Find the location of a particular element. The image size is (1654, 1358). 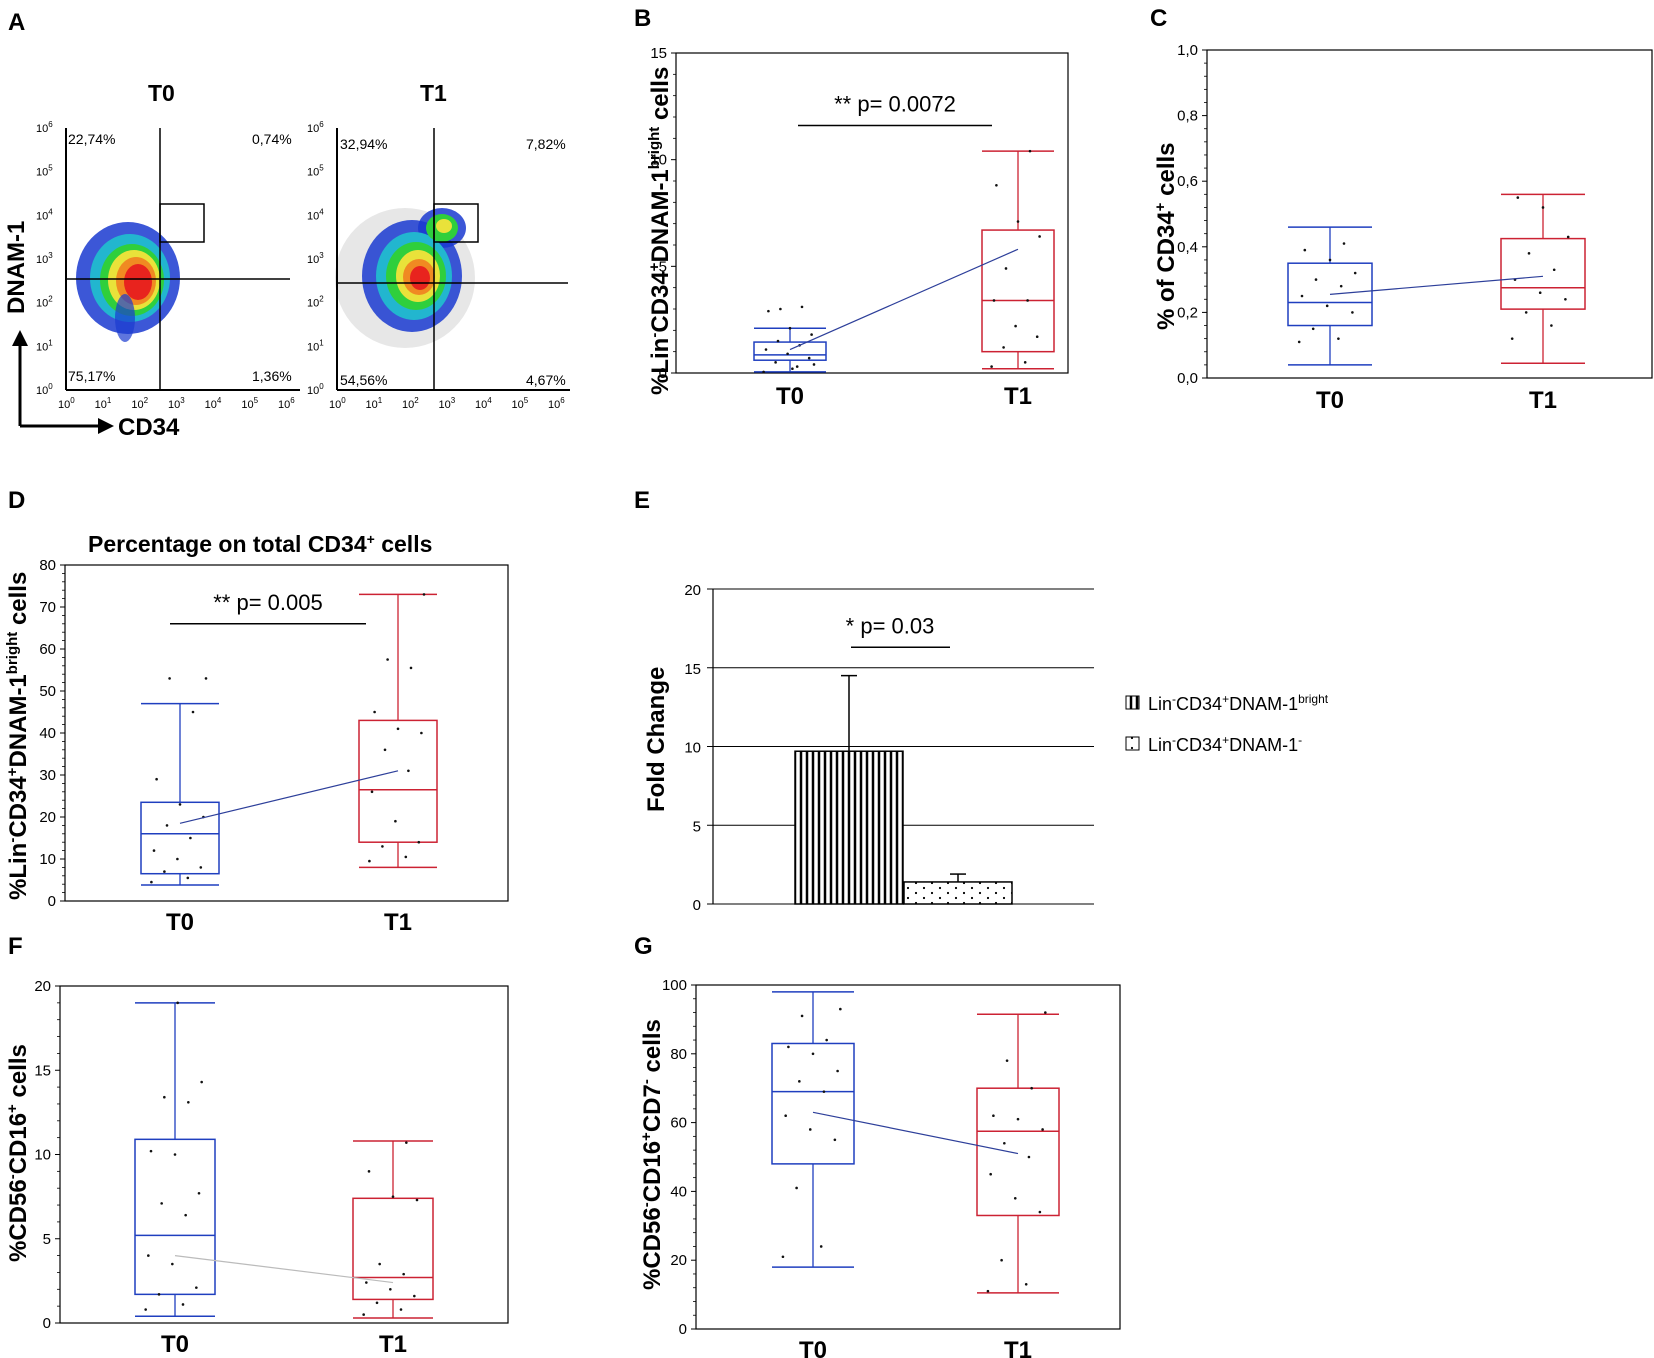

y-axis-label-c: % of CD34+ cells is located at coordinates (1166, 237).